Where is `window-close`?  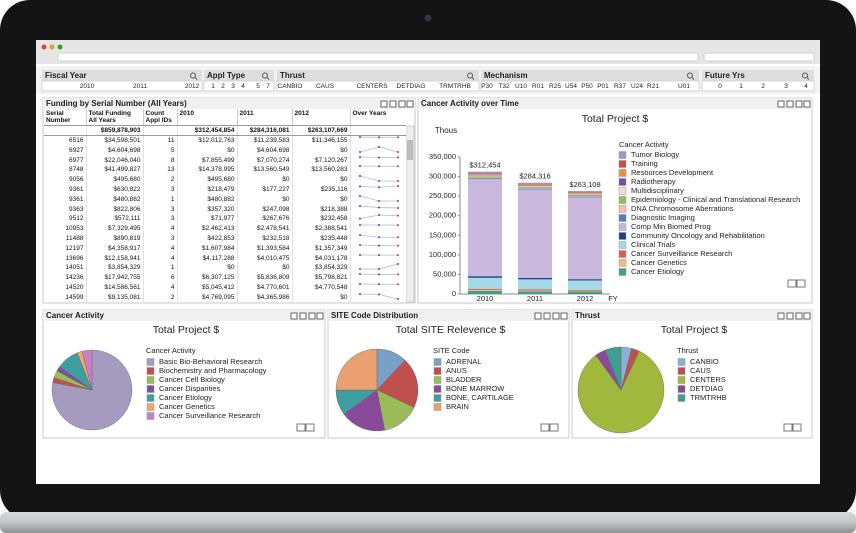 window-close is located at coordinates (44, 47).